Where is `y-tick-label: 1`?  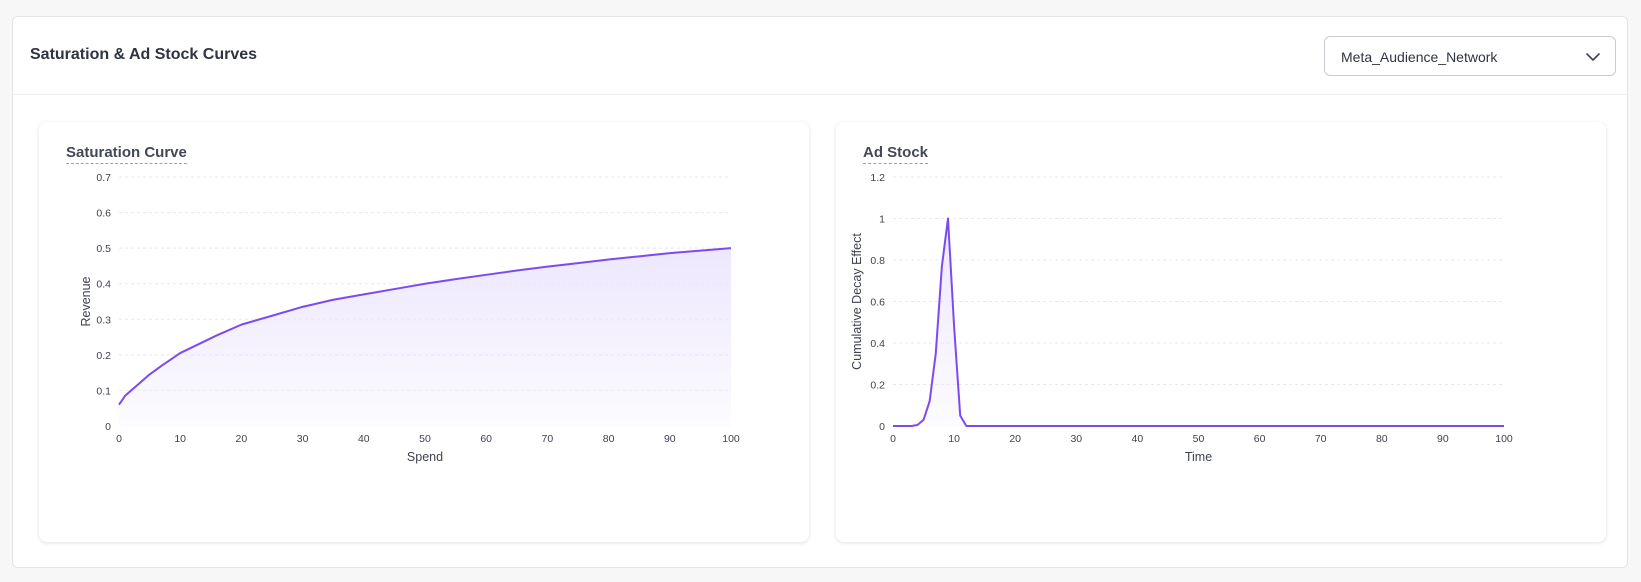 y-tick-label: 1 is located at coordinates (882, 220).